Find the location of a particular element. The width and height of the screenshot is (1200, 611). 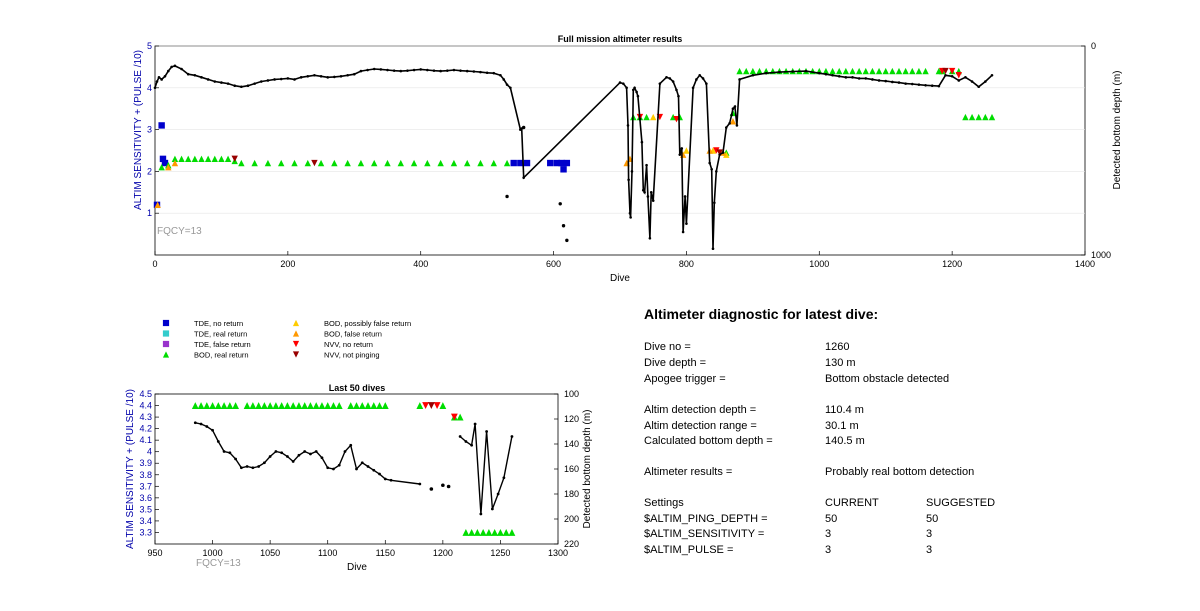

y-tick-label: 4 is located at coordinates (149, 88).